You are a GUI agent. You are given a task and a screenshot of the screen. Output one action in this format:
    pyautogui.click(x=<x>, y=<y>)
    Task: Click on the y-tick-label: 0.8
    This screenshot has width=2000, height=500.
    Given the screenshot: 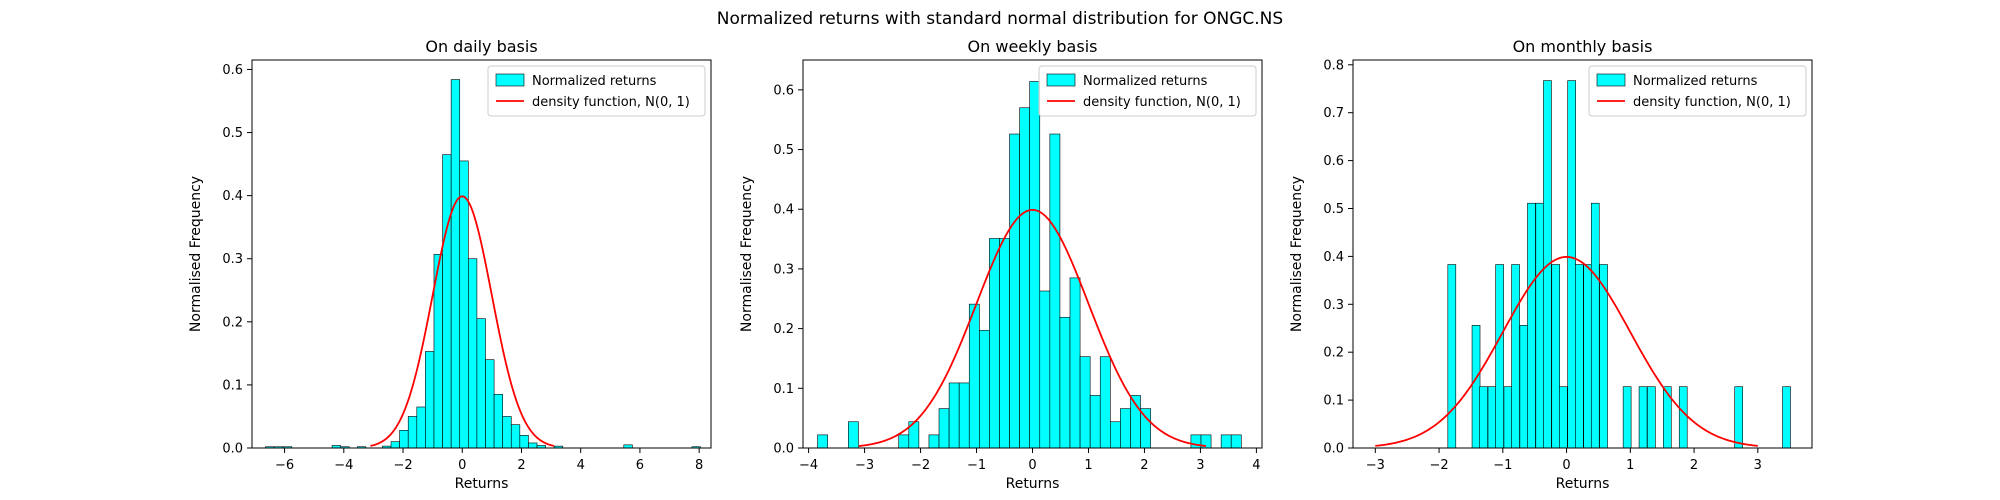 What is the action you would take?
    pyautogui.click(x=1333, y=65)
    